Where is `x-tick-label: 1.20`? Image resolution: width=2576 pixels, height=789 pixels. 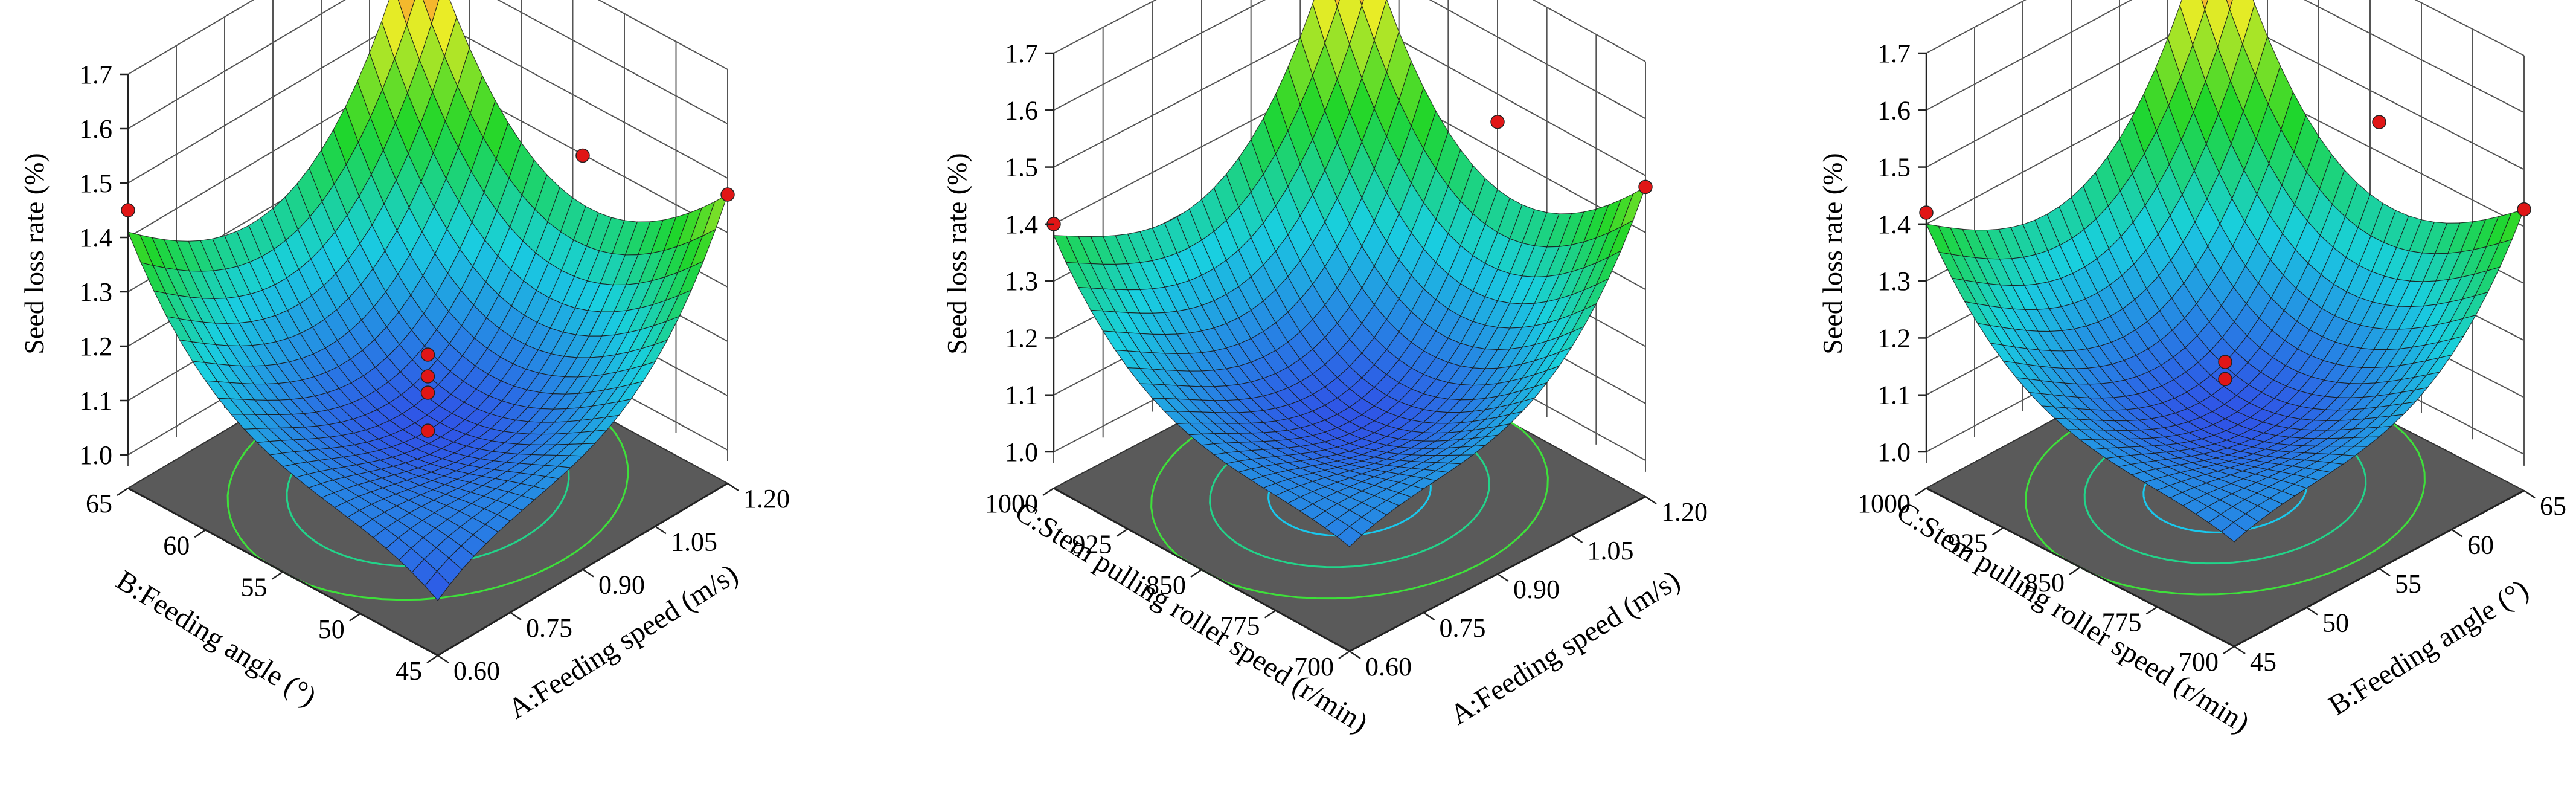 x-tick-label: 1.20 is located at coordinates (766, 499).